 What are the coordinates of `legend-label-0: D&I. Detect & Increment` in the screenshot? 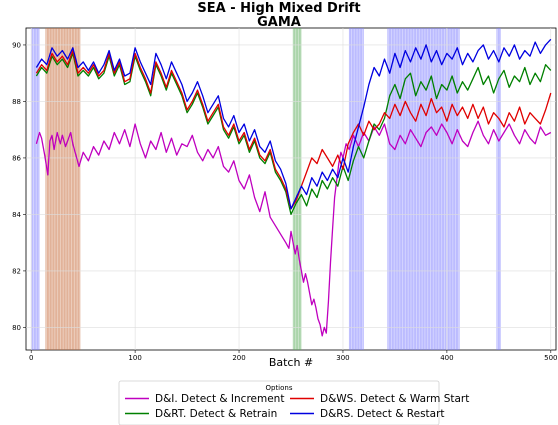 It's located at (219, 399).